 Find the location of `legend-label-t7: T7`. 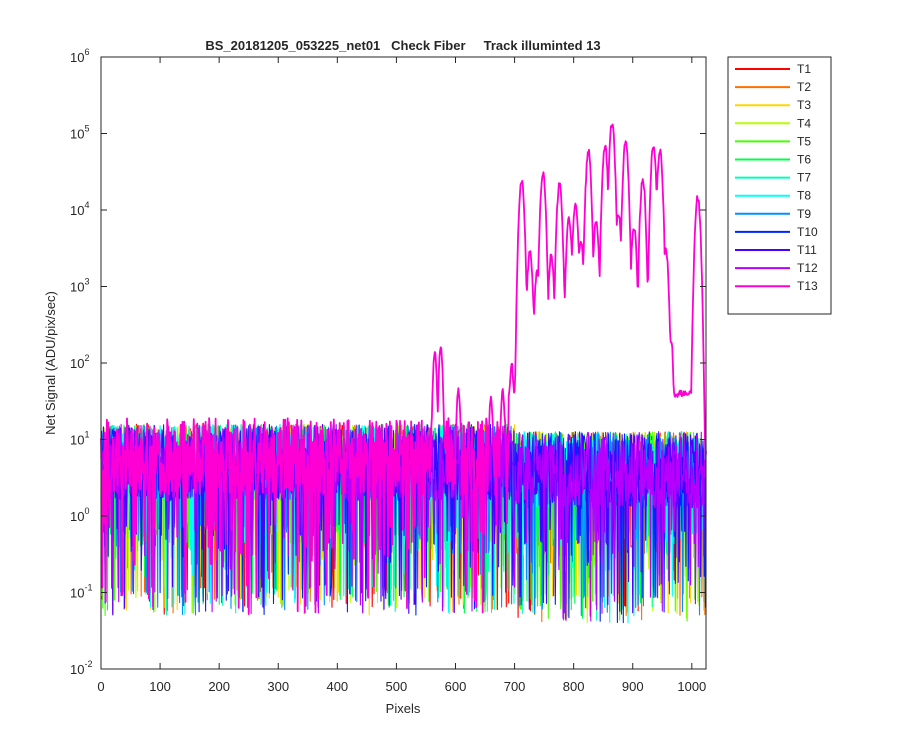

legend-label-t7: T7 is located at coordinates (804, 178).